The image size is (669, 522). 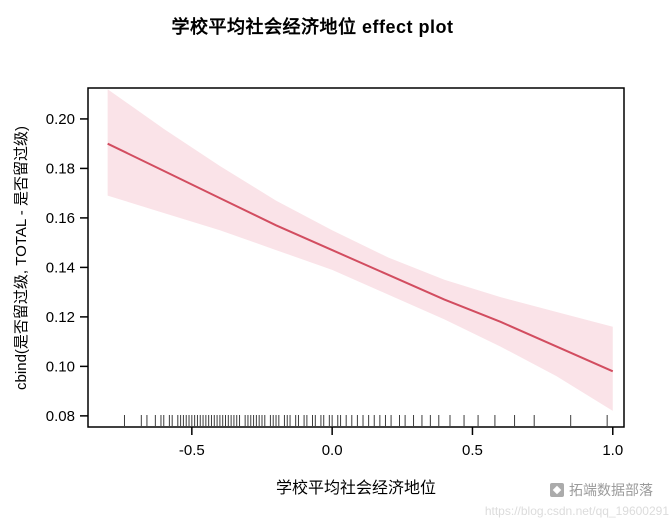 What do you see at coordinates (60, 416) in the screenshot?
I see `y-tick-label: 0.08` at bounding box center [60, 416].